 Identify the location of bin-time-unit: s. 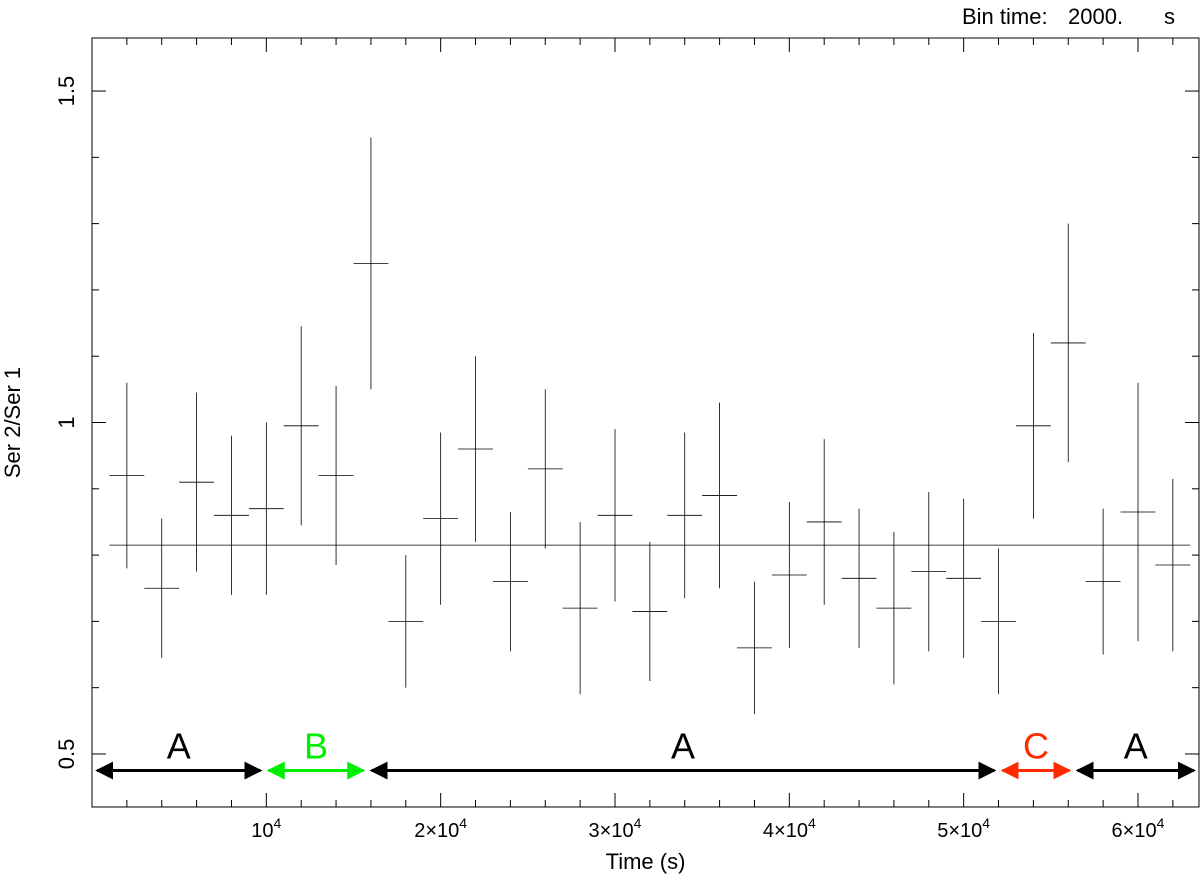
(1169, 16).